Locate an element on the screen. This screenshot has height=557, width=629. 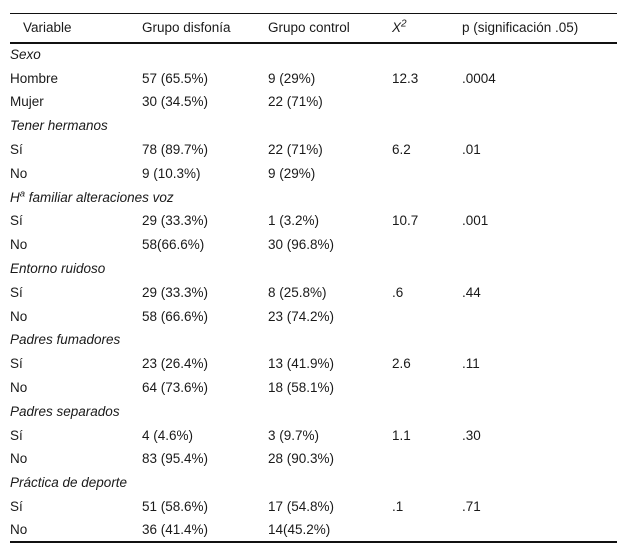
data-row: Sí 78 (89.7%) 22 (71%) 6.2 .01 is located at coordinates (313, 150).